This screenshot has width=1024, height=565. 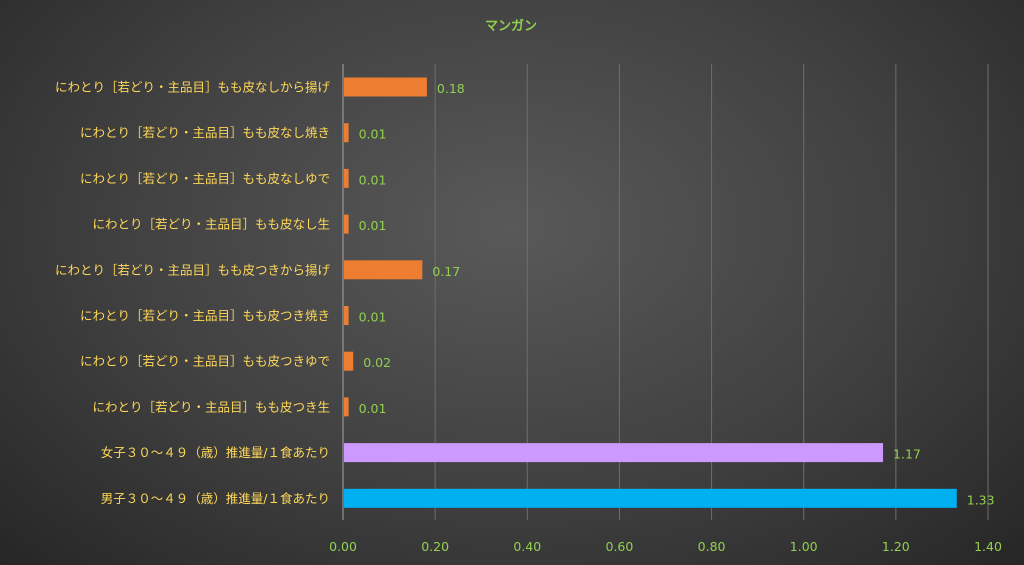 What do you see at coordinates (896, 546) in the screenshot?
I see `x-tick-label: 1.20` at bounding box center [896, 546].